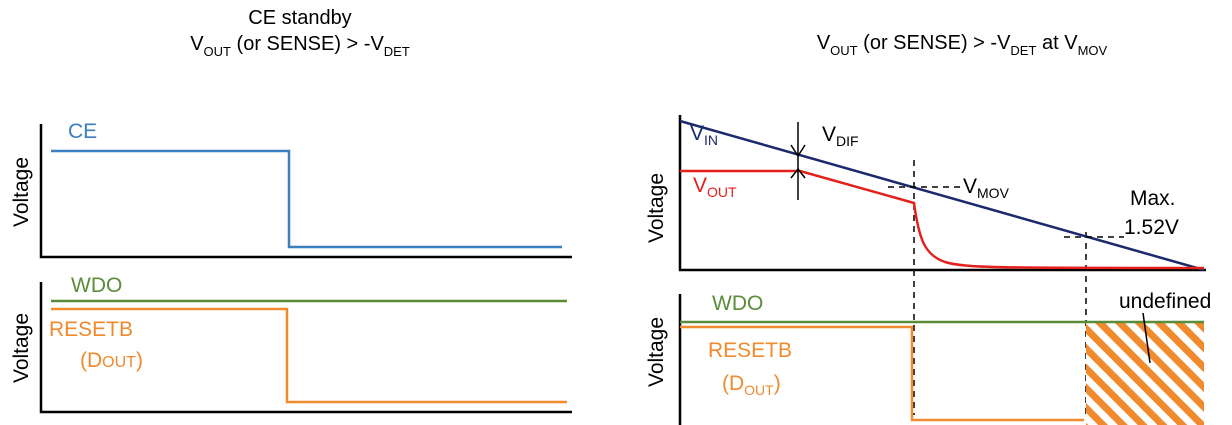  I want to click on right-top-ylabel: Voltage, so click(656, 208).